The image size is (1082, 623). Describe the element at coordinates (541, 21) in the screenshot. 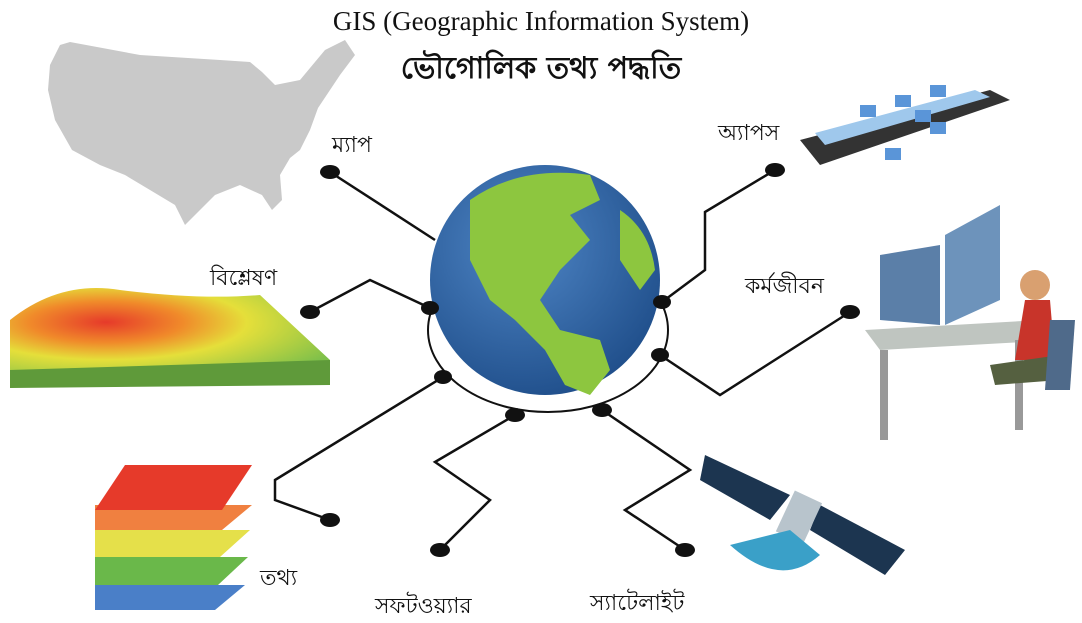

I see `title: GIS (Geographic Information System)` at that location.